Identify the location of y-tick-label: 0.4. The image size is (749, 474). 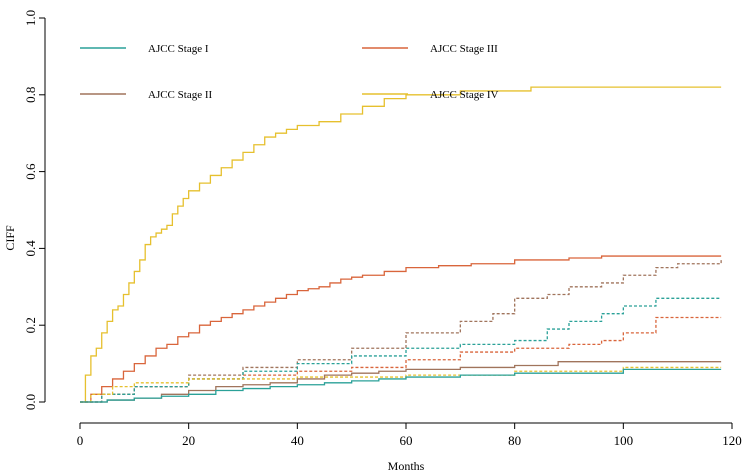
(30, 248).